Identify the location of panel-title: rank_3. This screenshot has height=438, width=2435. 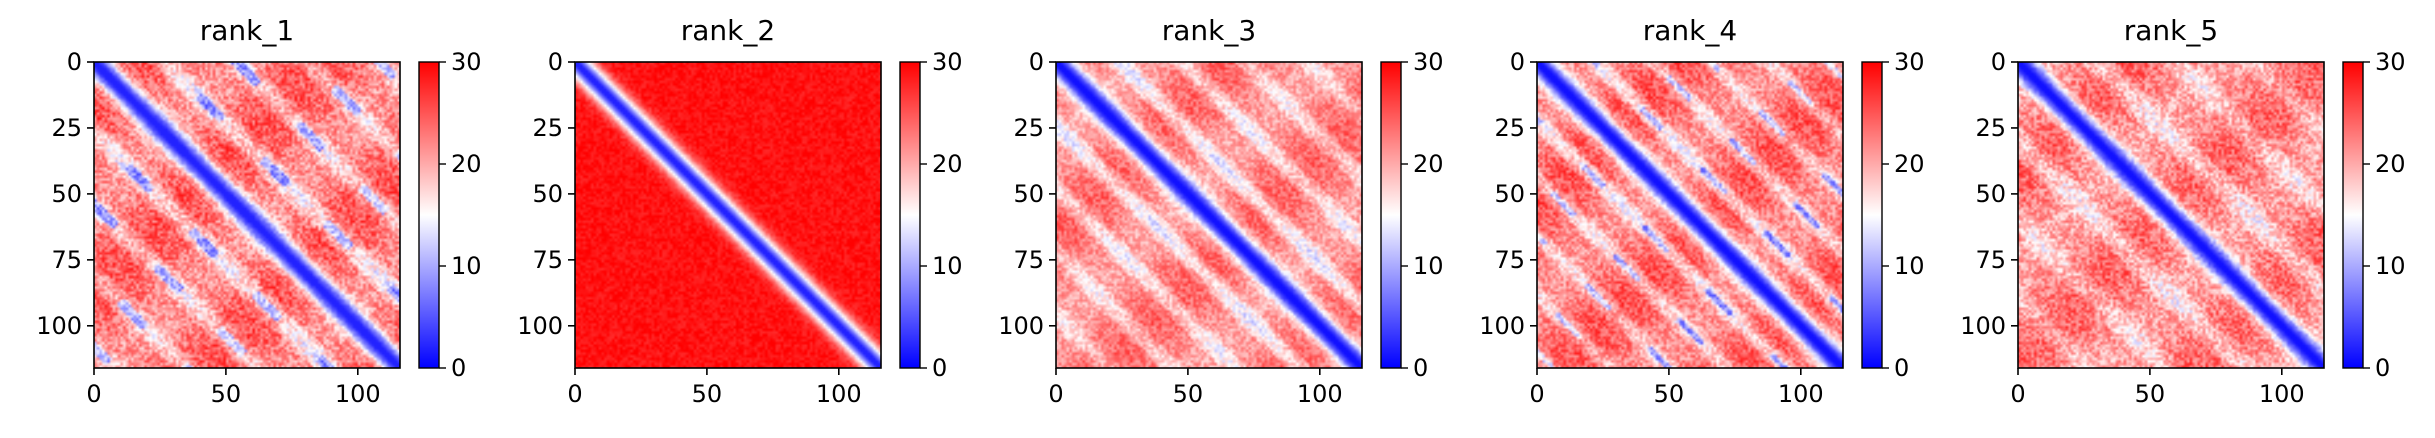
(1209, 30).